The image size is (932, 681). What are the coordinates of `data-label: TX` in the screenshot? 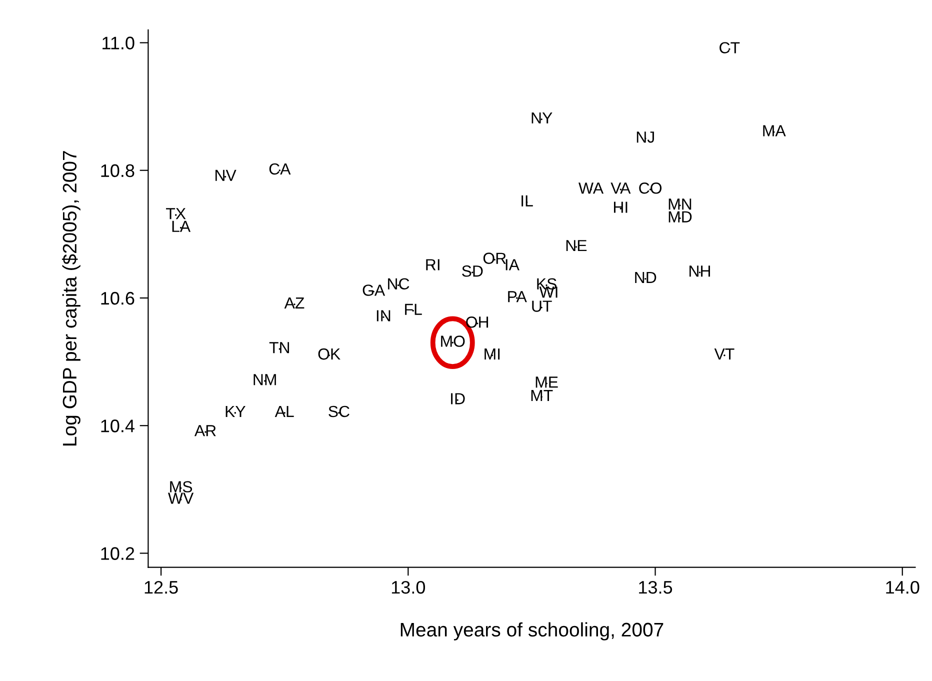 It's located at (176, 214).